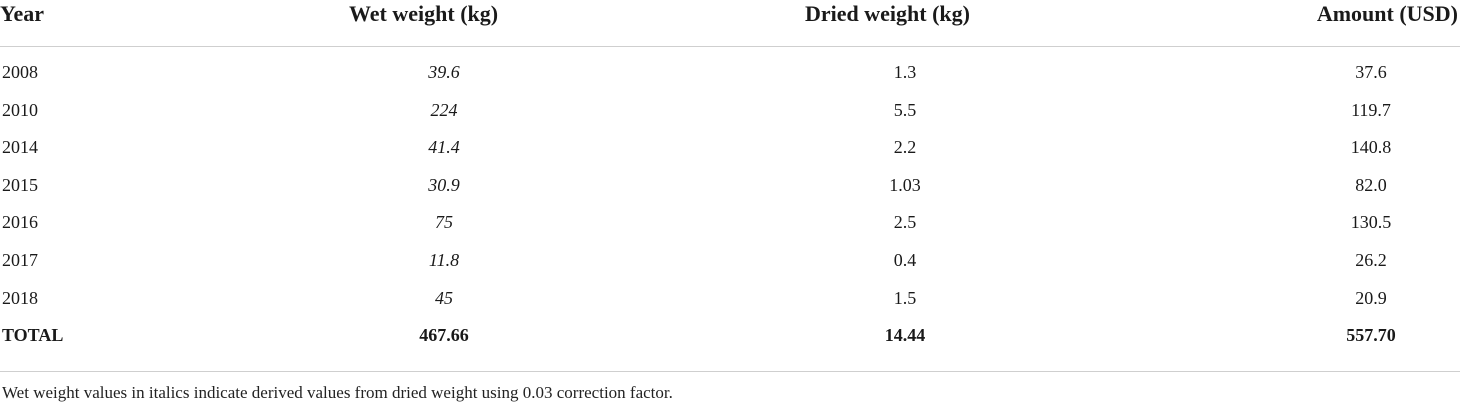 Image resolution: width=1460 pixels, height=407 pixels. I want to click on cell-wet-weight: 45, so click(444, 297).